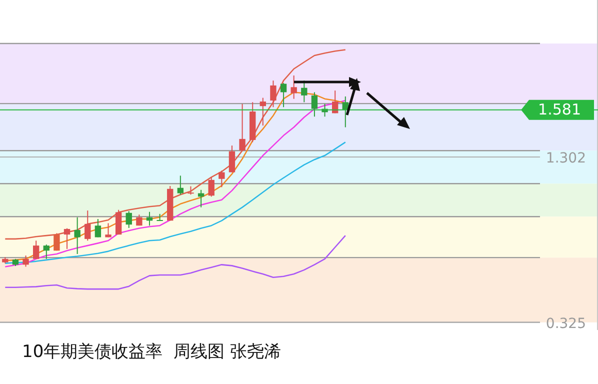 The image size is (598, 384). I want to click on ref-line-label: 1.581, so click(560, 109).